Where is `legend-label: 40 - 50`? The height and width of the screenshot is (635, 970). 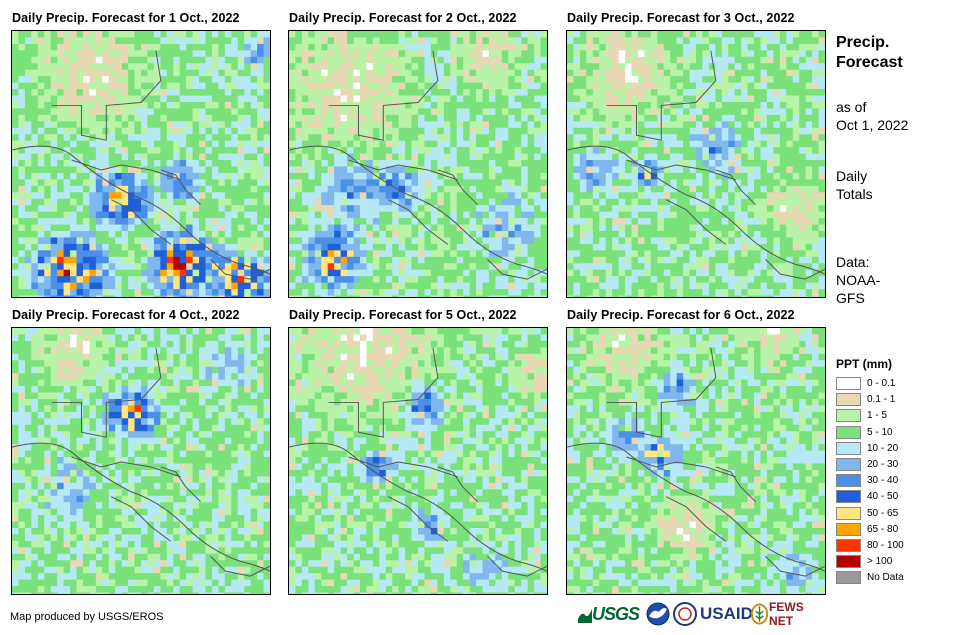 legend-label: 40 - 50 is located at coordinates (883, 497).